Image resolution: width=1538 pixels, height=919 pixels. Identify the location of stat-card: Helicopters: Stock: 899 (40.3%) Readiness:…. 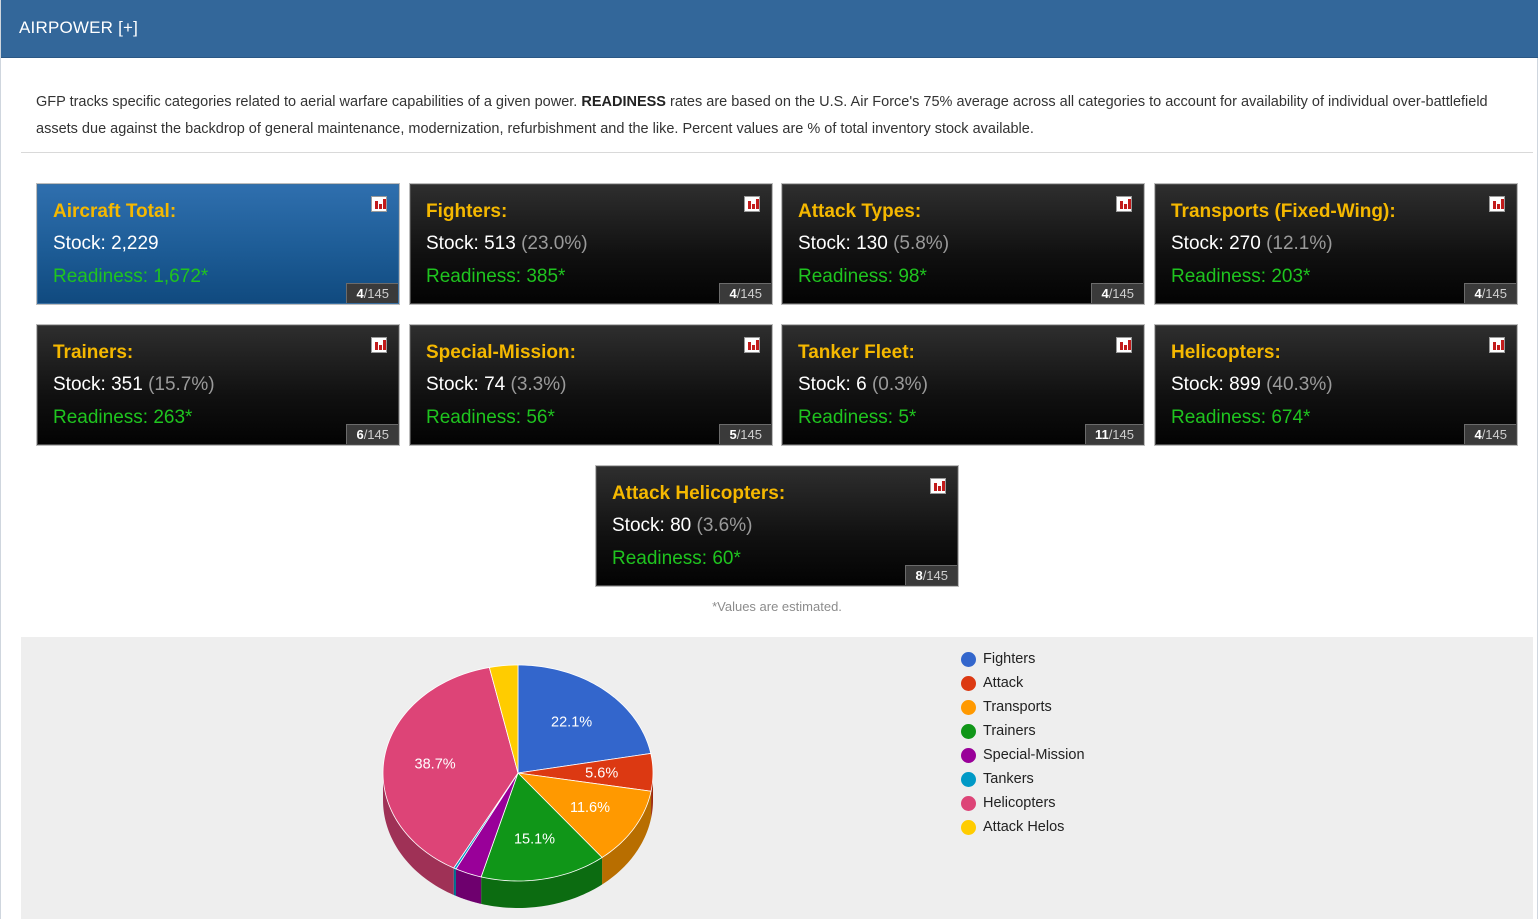
(1336, 385).